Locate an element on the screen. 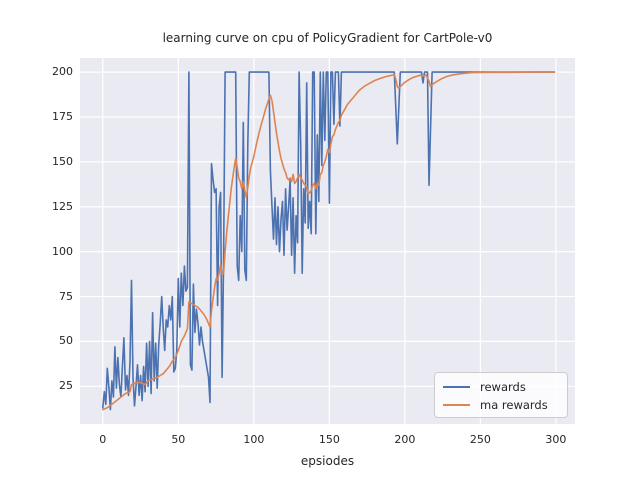 Image resolution: width=640 pixels, height=480 pixels. y-tick-label: 125 is located at coordinates (62, 206).